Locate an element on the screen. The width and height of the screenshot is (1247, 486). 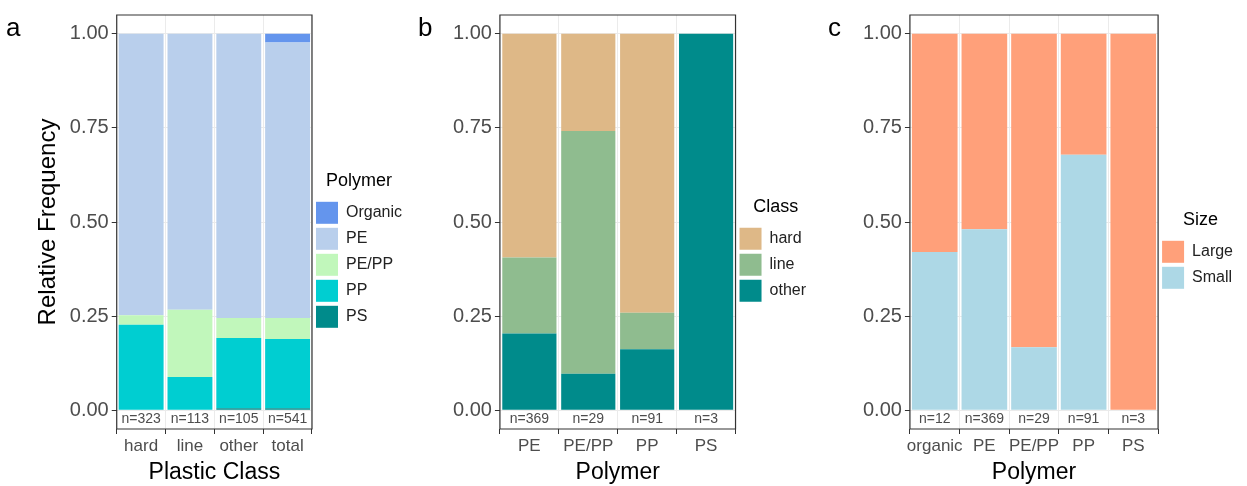
x-tick-label: line is located at coordinates (190, 445).